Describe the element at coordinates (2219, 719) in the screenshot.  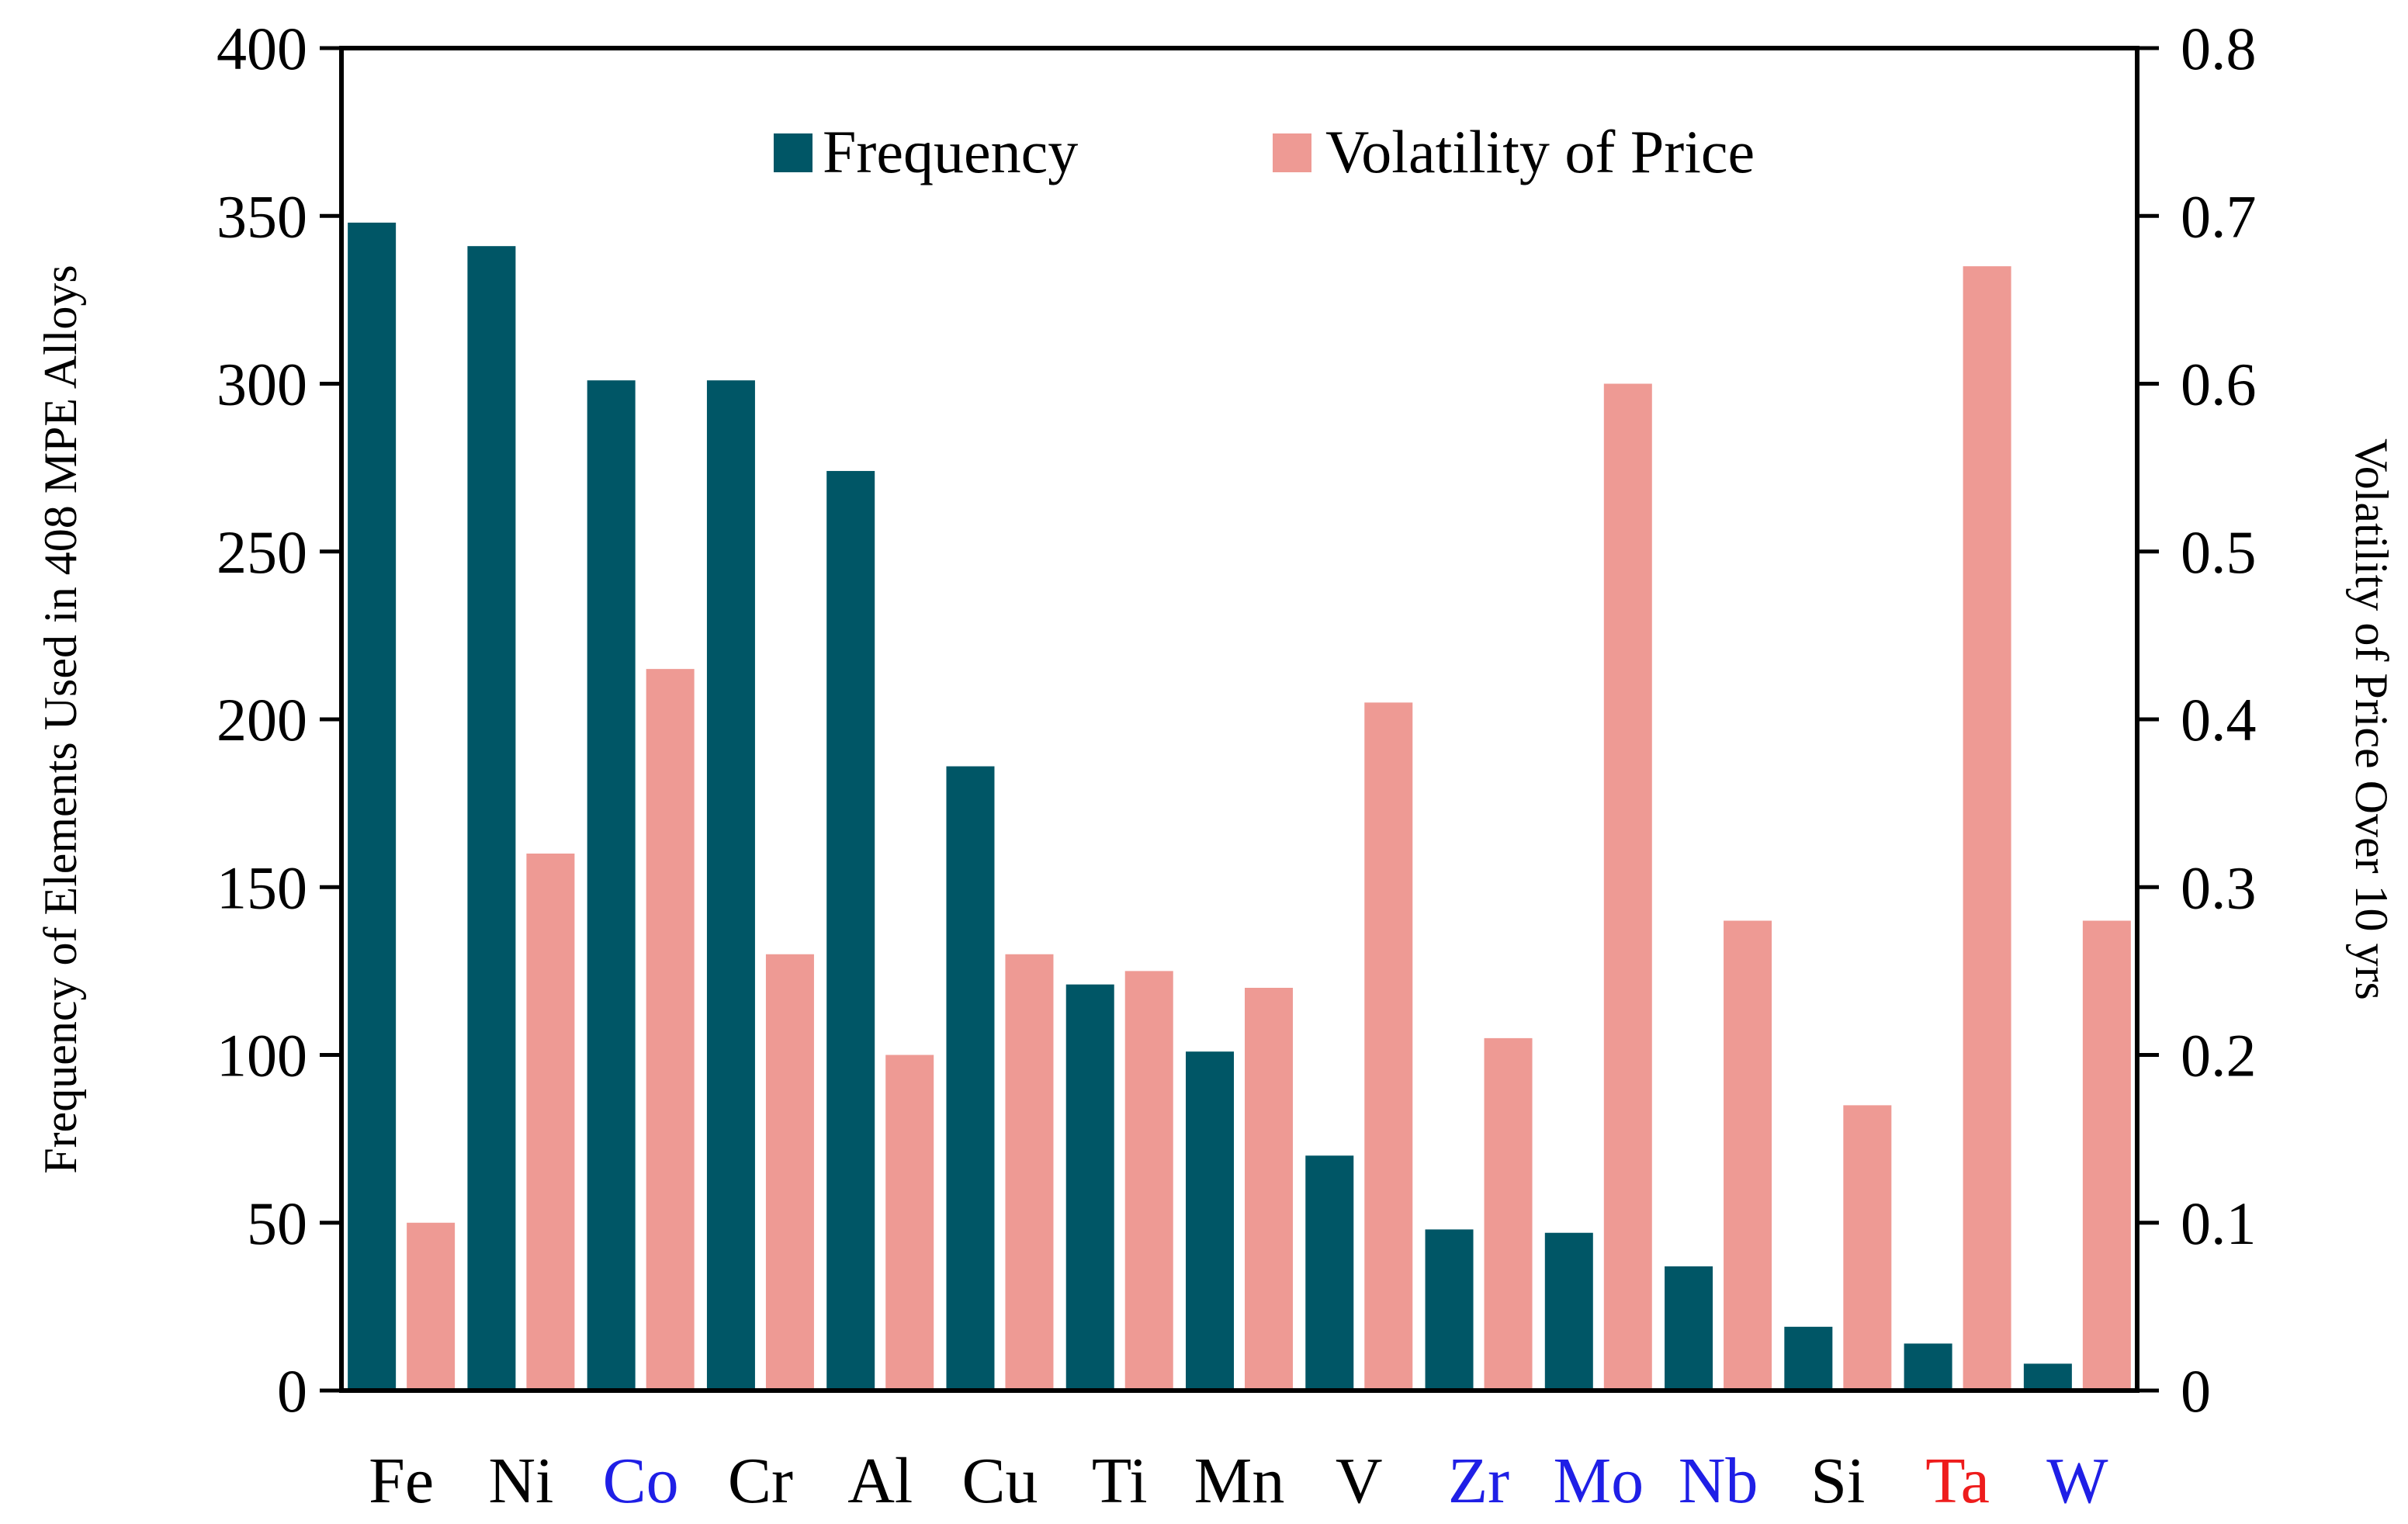
I see `right-tick-label: 0.4` at that location.